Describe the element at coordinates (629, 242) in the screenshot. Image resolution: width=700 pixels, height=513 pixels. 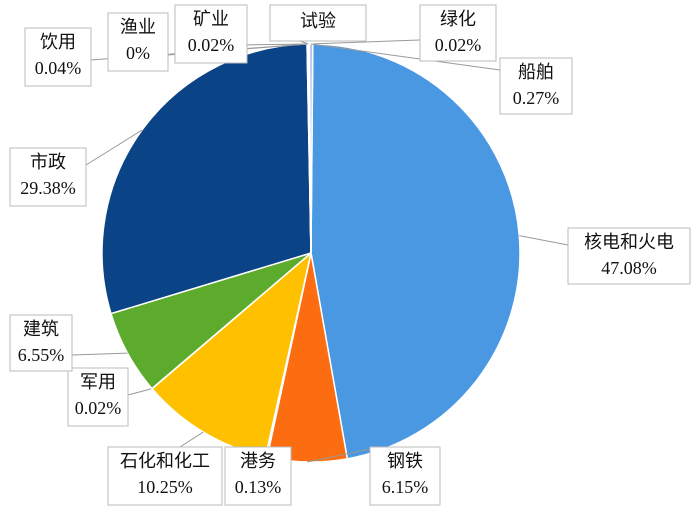
I see `category-label: 核电和火电` at that location.